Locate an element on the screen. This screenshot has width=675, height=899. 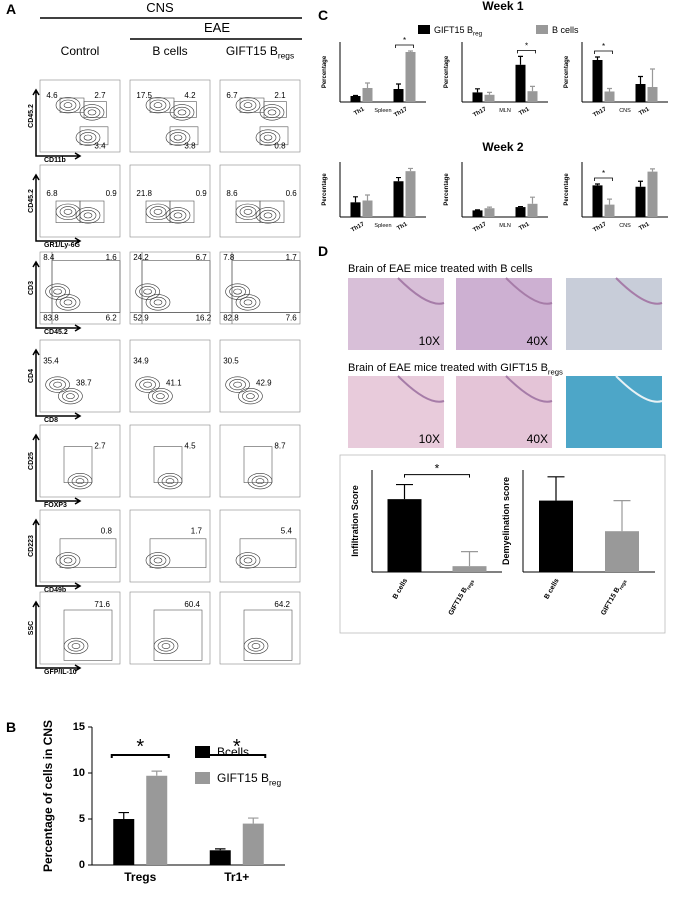
gate-percentage: 34.9 is located at coordinates (141, 361).